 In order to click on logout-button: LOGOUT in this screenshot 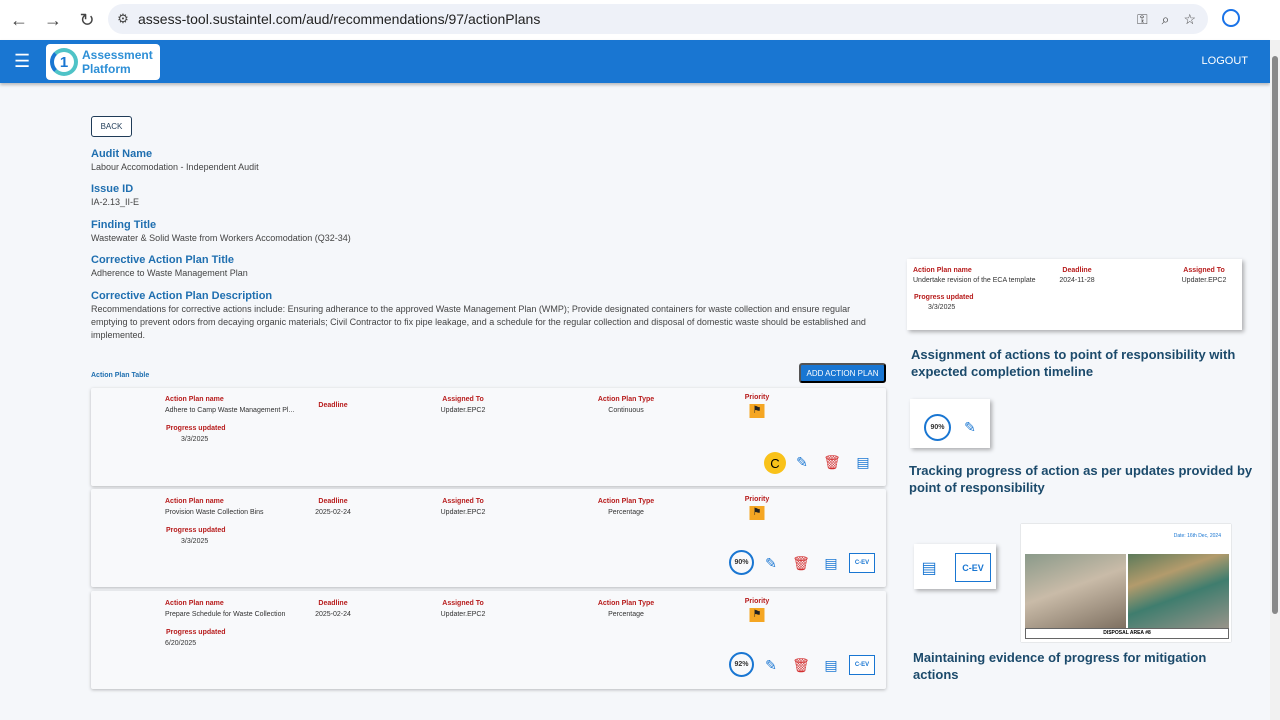, I will do `click(1224, 61)`.